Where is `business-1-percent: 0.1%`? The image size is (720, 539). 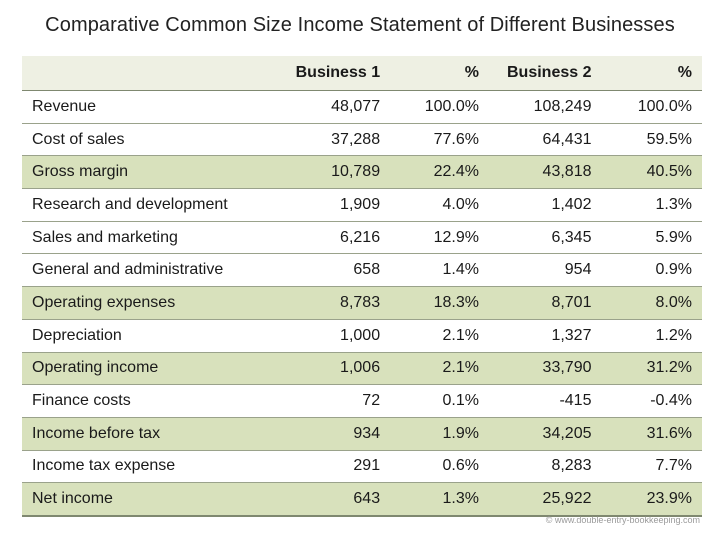 business-1-percent: 0.1% is located at coordinates (439, 401).